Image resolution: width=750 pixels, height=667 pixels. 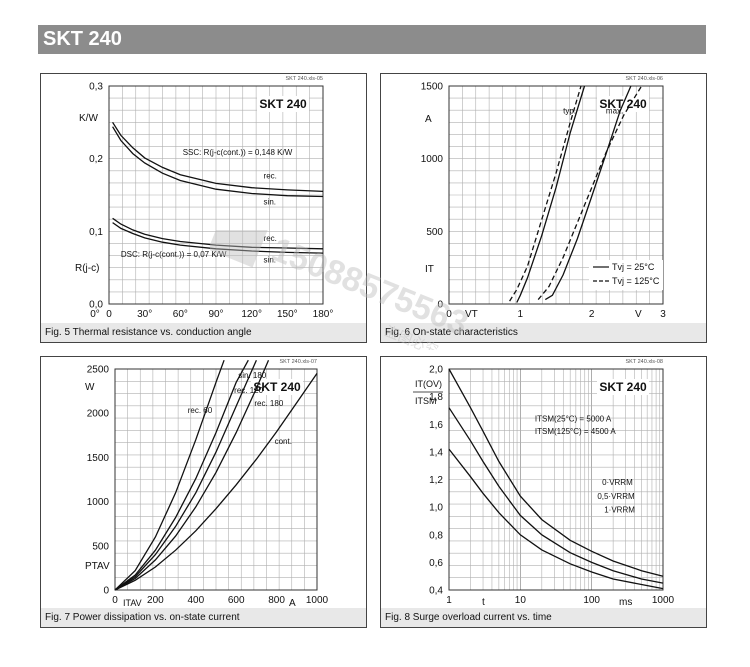 I want to click on annotation-label: rec. 180, so click(x=268, y=403).